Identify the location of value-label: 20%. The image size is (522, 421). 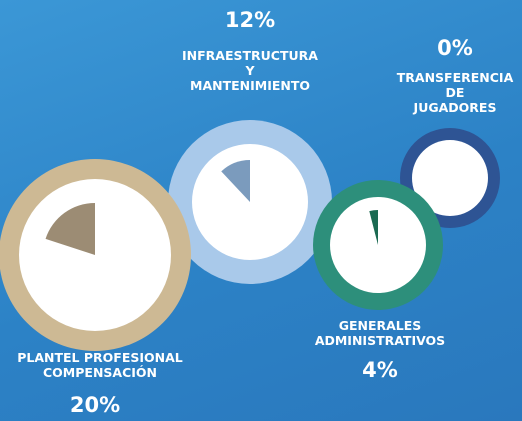
(95, 405).